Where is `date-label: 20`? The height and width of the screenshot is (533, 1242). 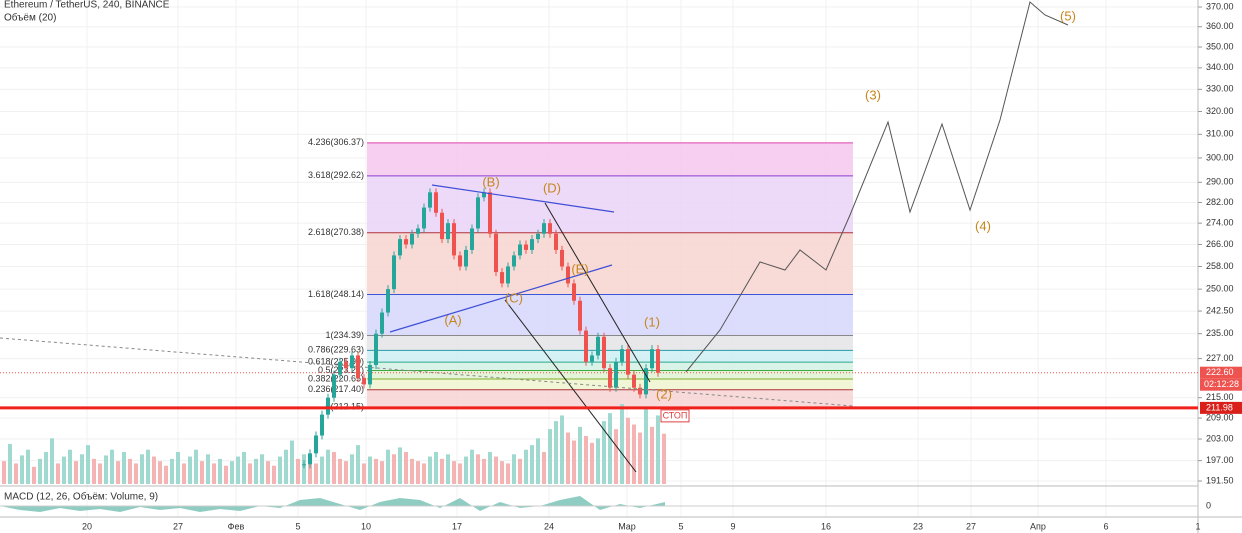 date-label: 20 is located at coordinates (87, 526).